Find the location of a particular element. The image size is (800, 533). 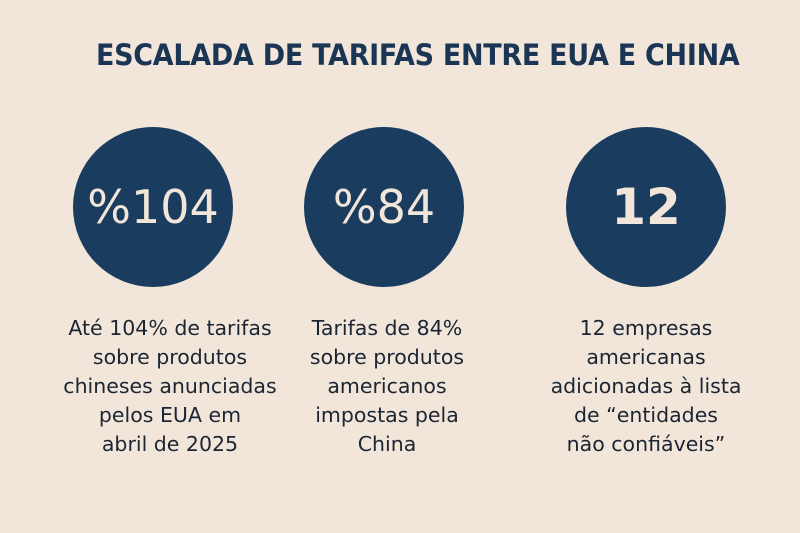

description-line: China is located at coordinates (387, 444).